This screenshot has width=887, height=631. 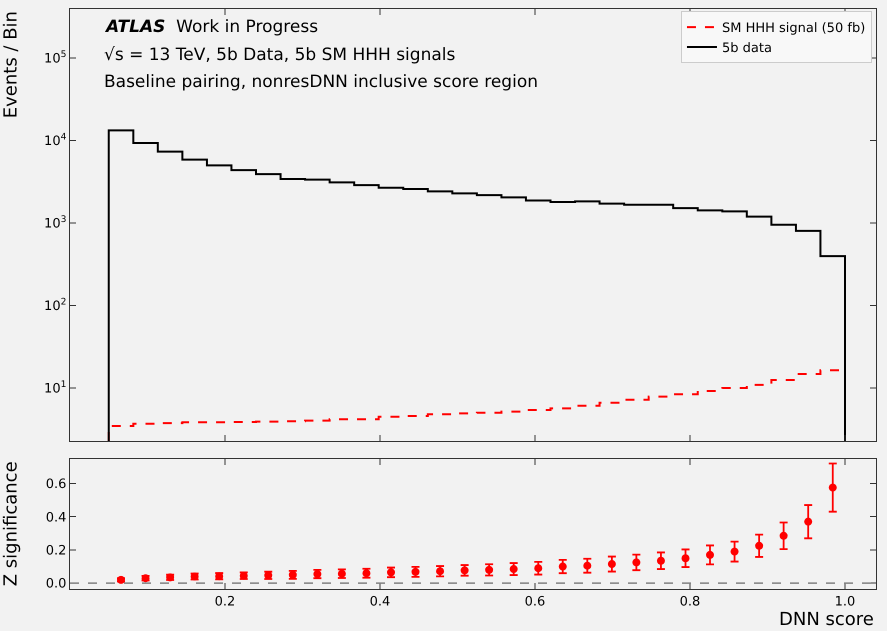 What do you see at coordinates (321, 82) in the screenshot?
I see `annotation: Baseline pairing, nonresDNN inclusive score region` at bounding box center [321, 82].